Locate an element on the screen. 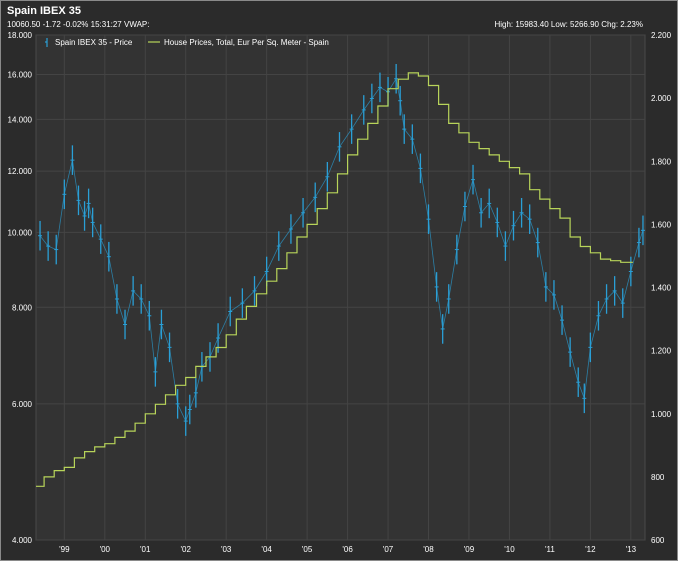  x-tick-label: '13 is located at coordinates (631, 549).